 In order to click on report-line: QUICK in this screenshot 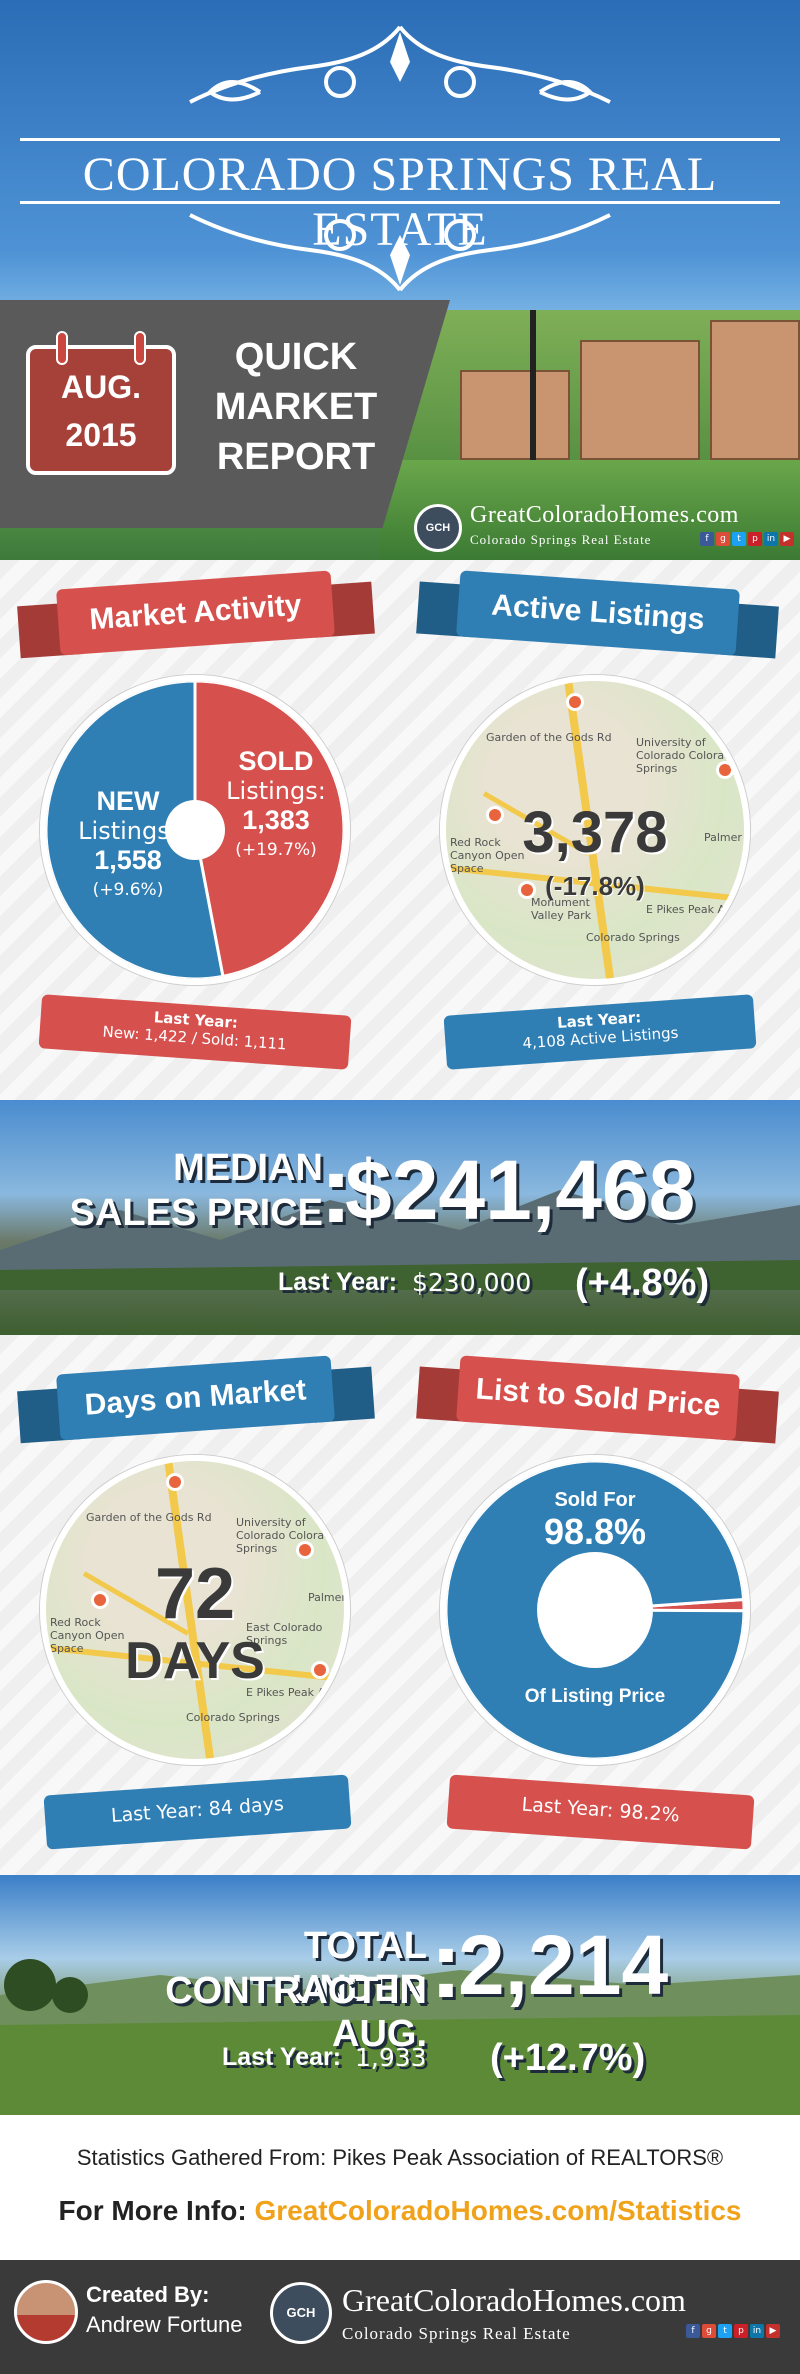, I will do `click(296, 357)`.